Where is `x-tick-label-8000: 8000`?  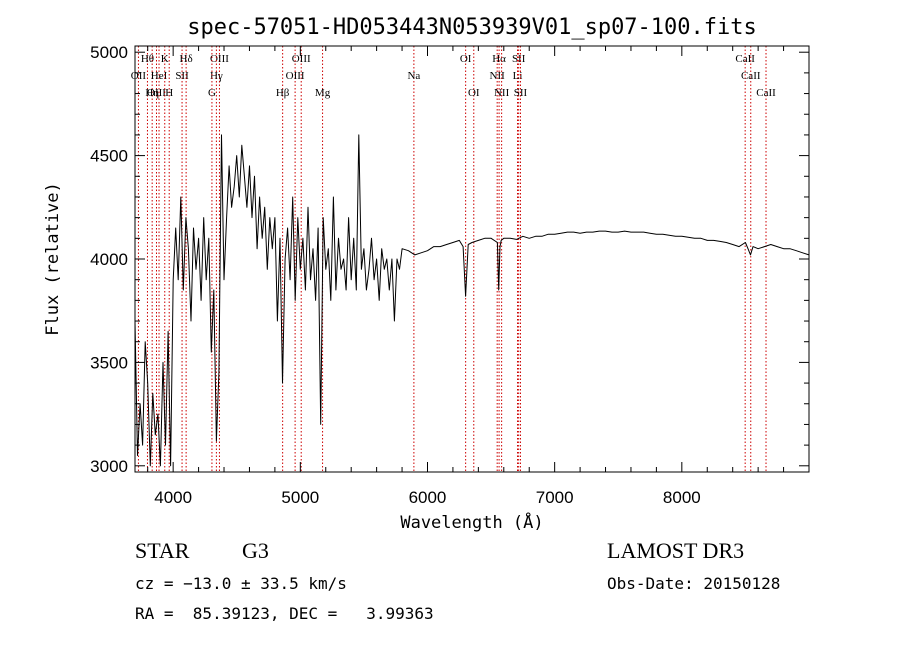
x-tick-label-8000: 8000 is located at coordinates (682, 497).